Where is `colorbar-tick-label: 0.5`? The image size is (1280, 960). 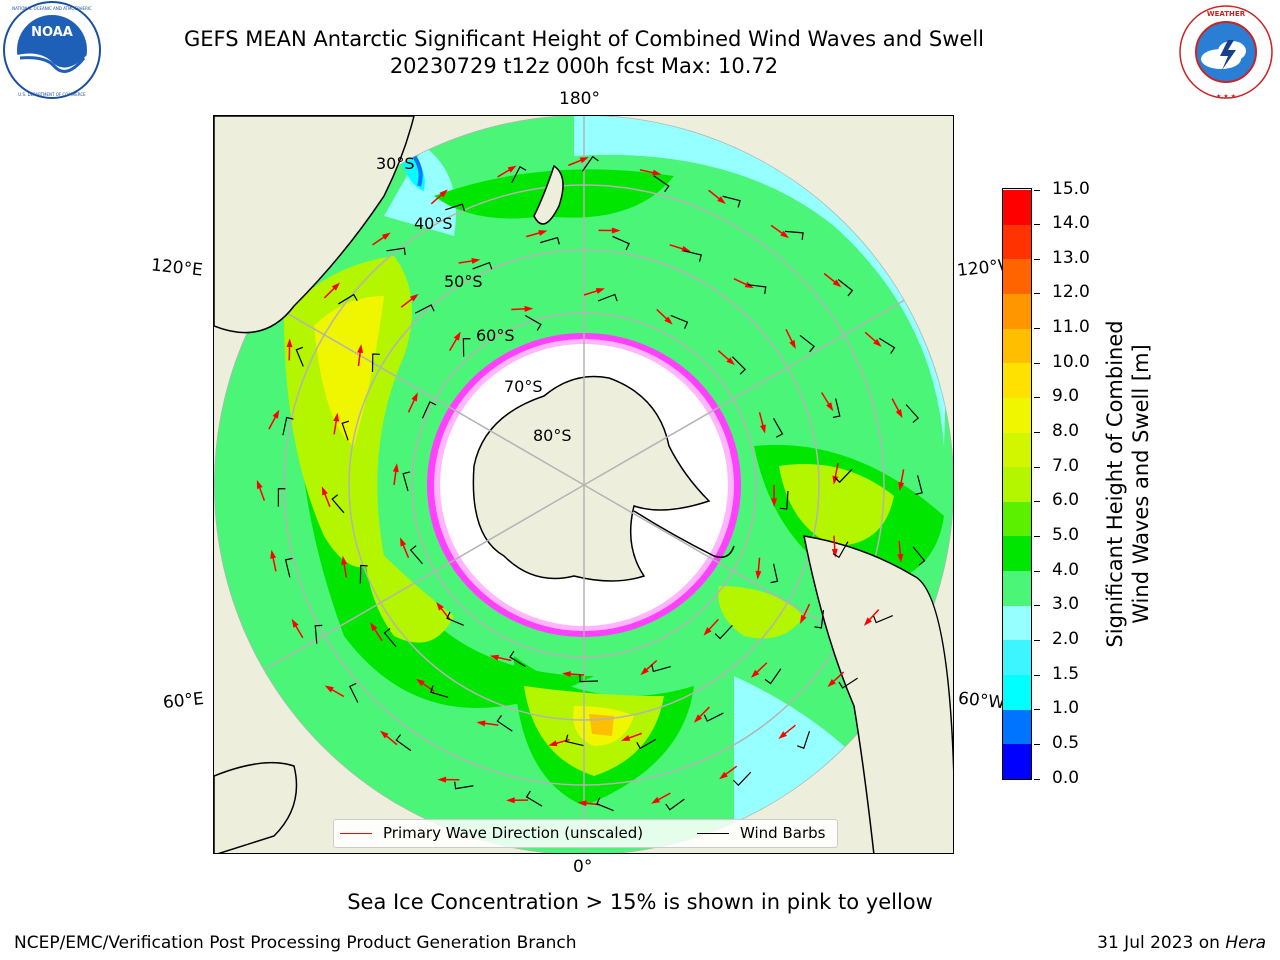 colorbar-tick-label: 0.5 is located at coordinates (1066, 742).